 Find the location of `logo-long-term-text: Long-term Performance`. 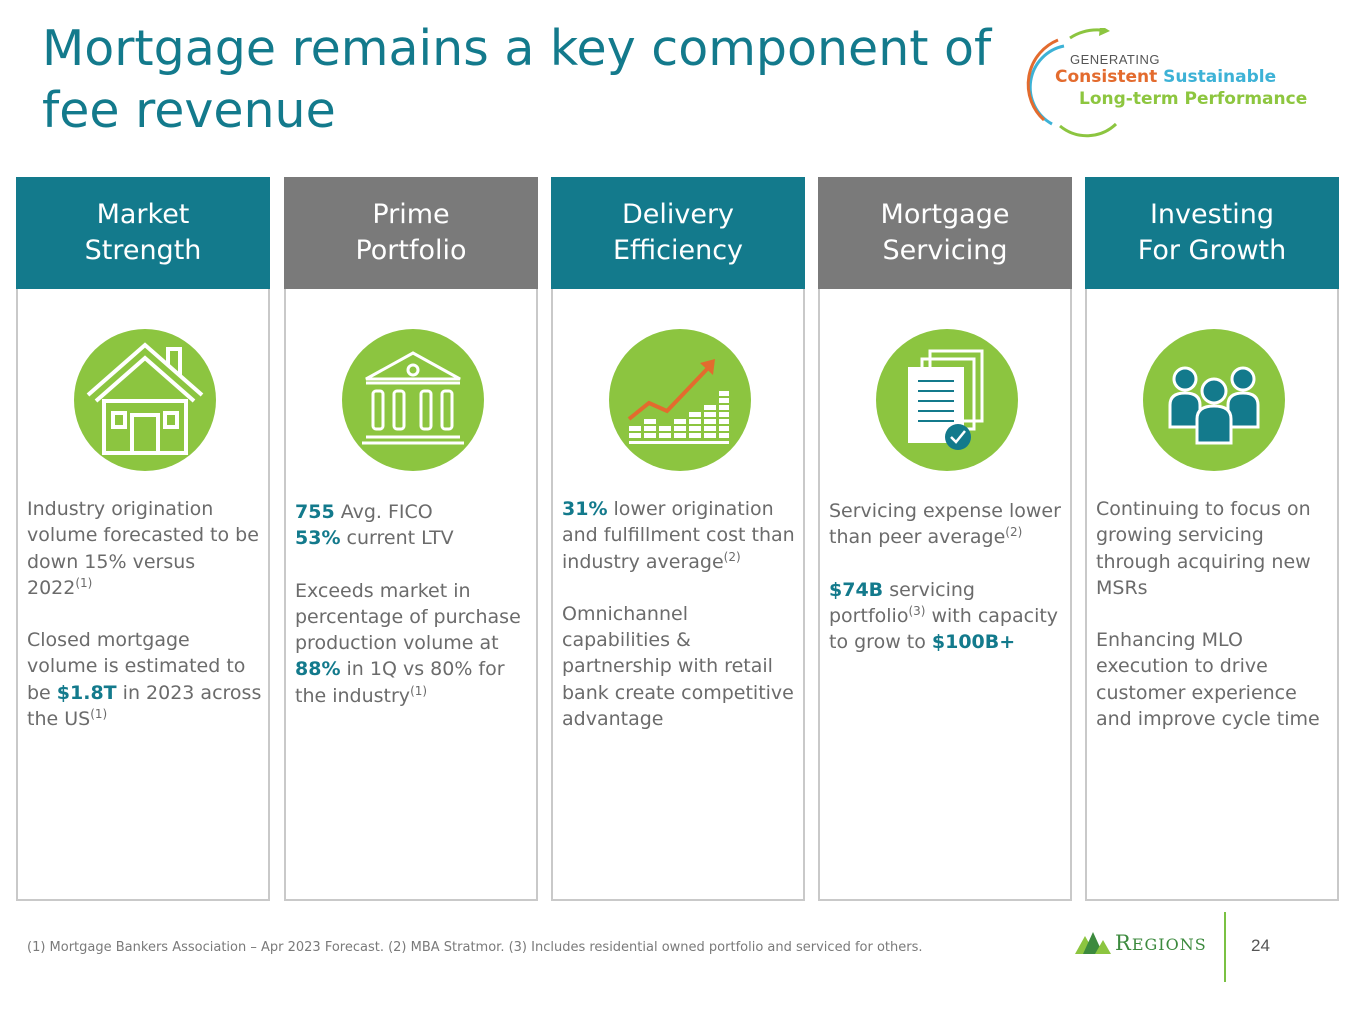

logo-long-term-text: Long-term Performance is located at coordinates (1193, 99).